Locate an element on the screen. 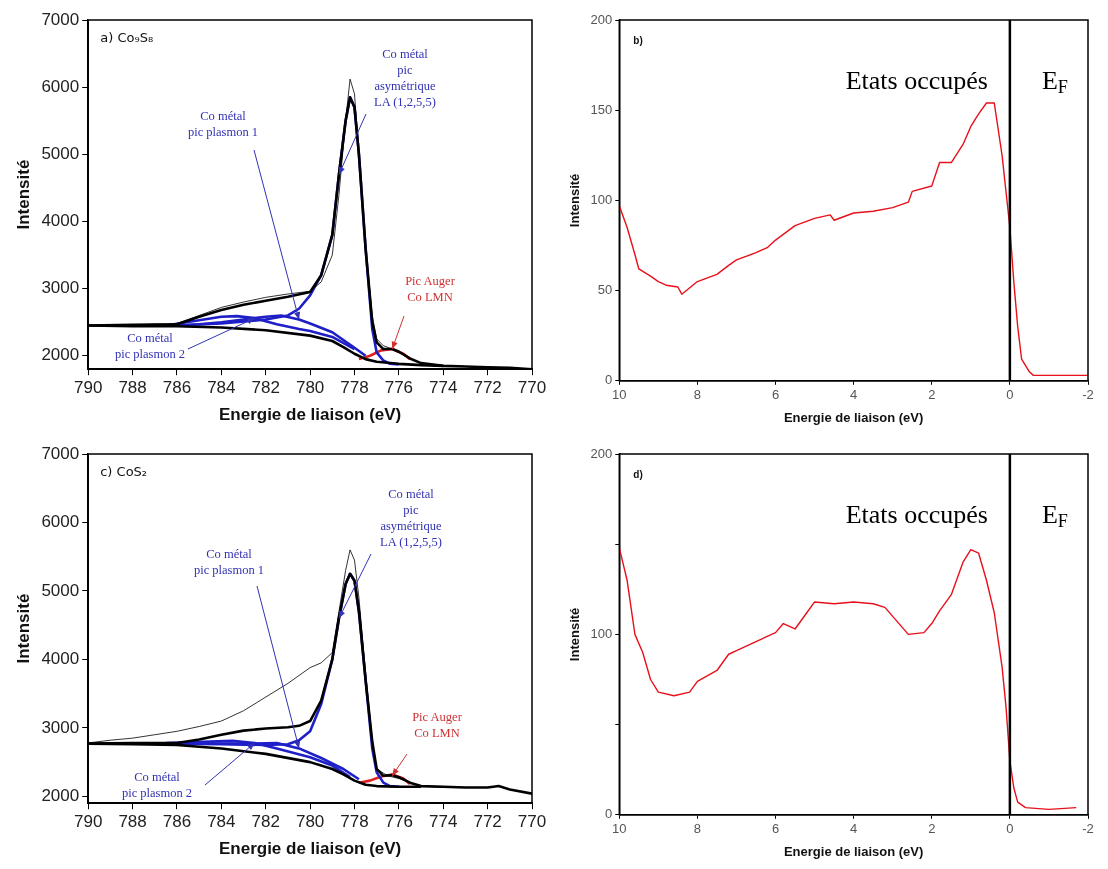 The height and width of the screenshot is (869, 1108). text: d) is located at coordinates (638, 474).